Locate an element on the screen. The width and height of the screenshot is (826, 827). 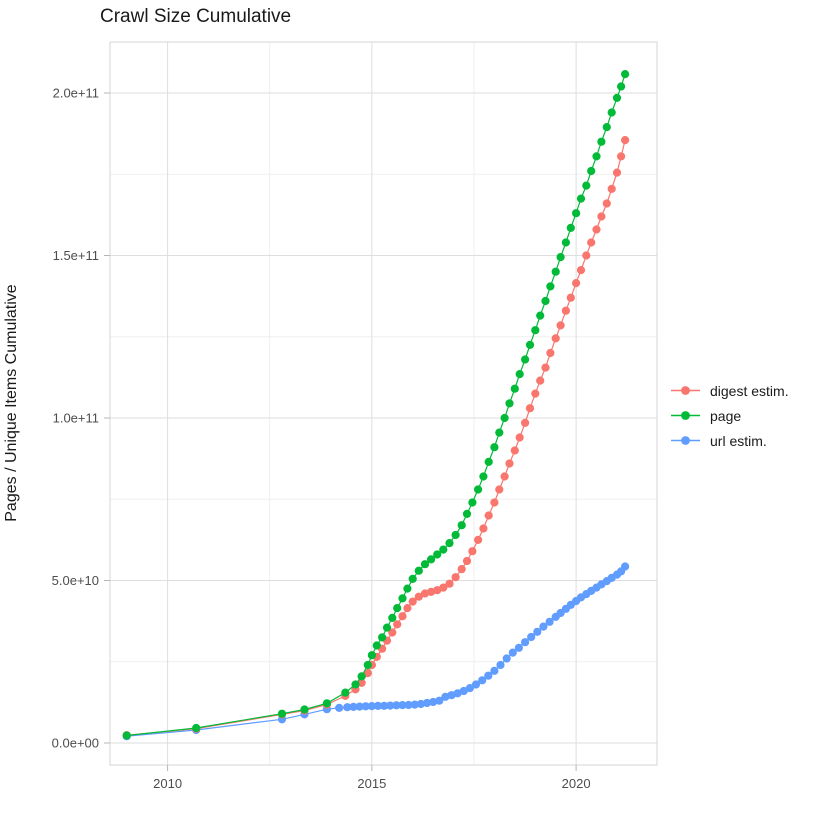
legend-label-url-estim: url estim. is located at coordinates (738, 440).